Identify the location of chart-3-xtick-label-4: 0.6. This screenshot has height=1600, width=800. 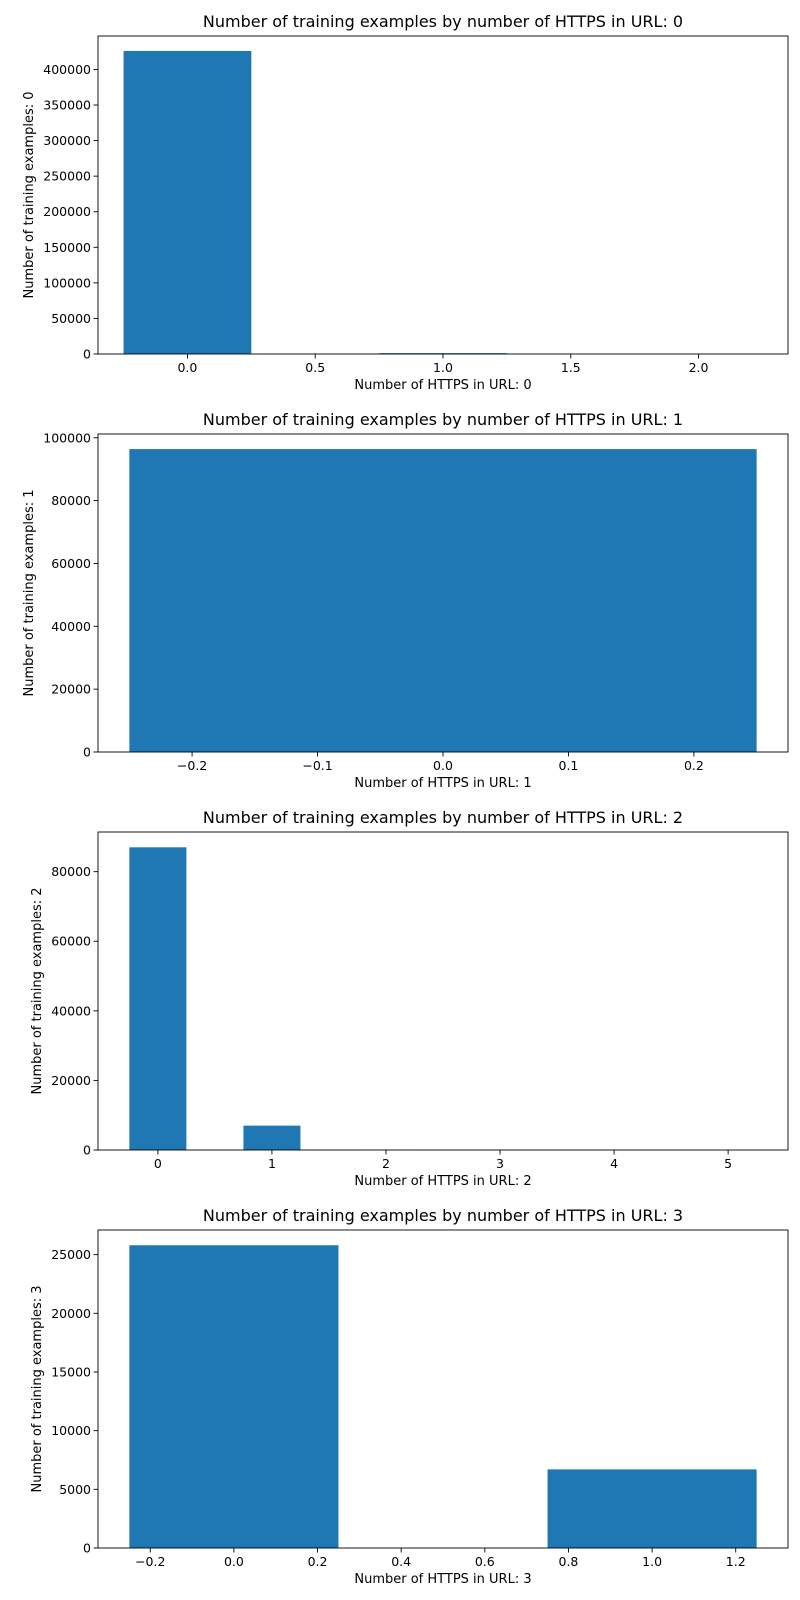
(485, 1561).